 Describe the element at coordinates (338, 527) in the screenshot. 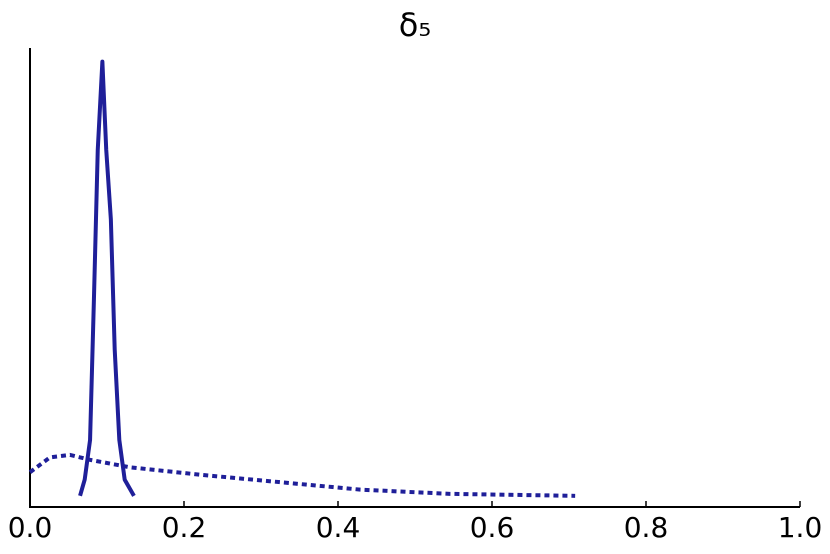

I see `x-tick-label: 0.4` at that location.